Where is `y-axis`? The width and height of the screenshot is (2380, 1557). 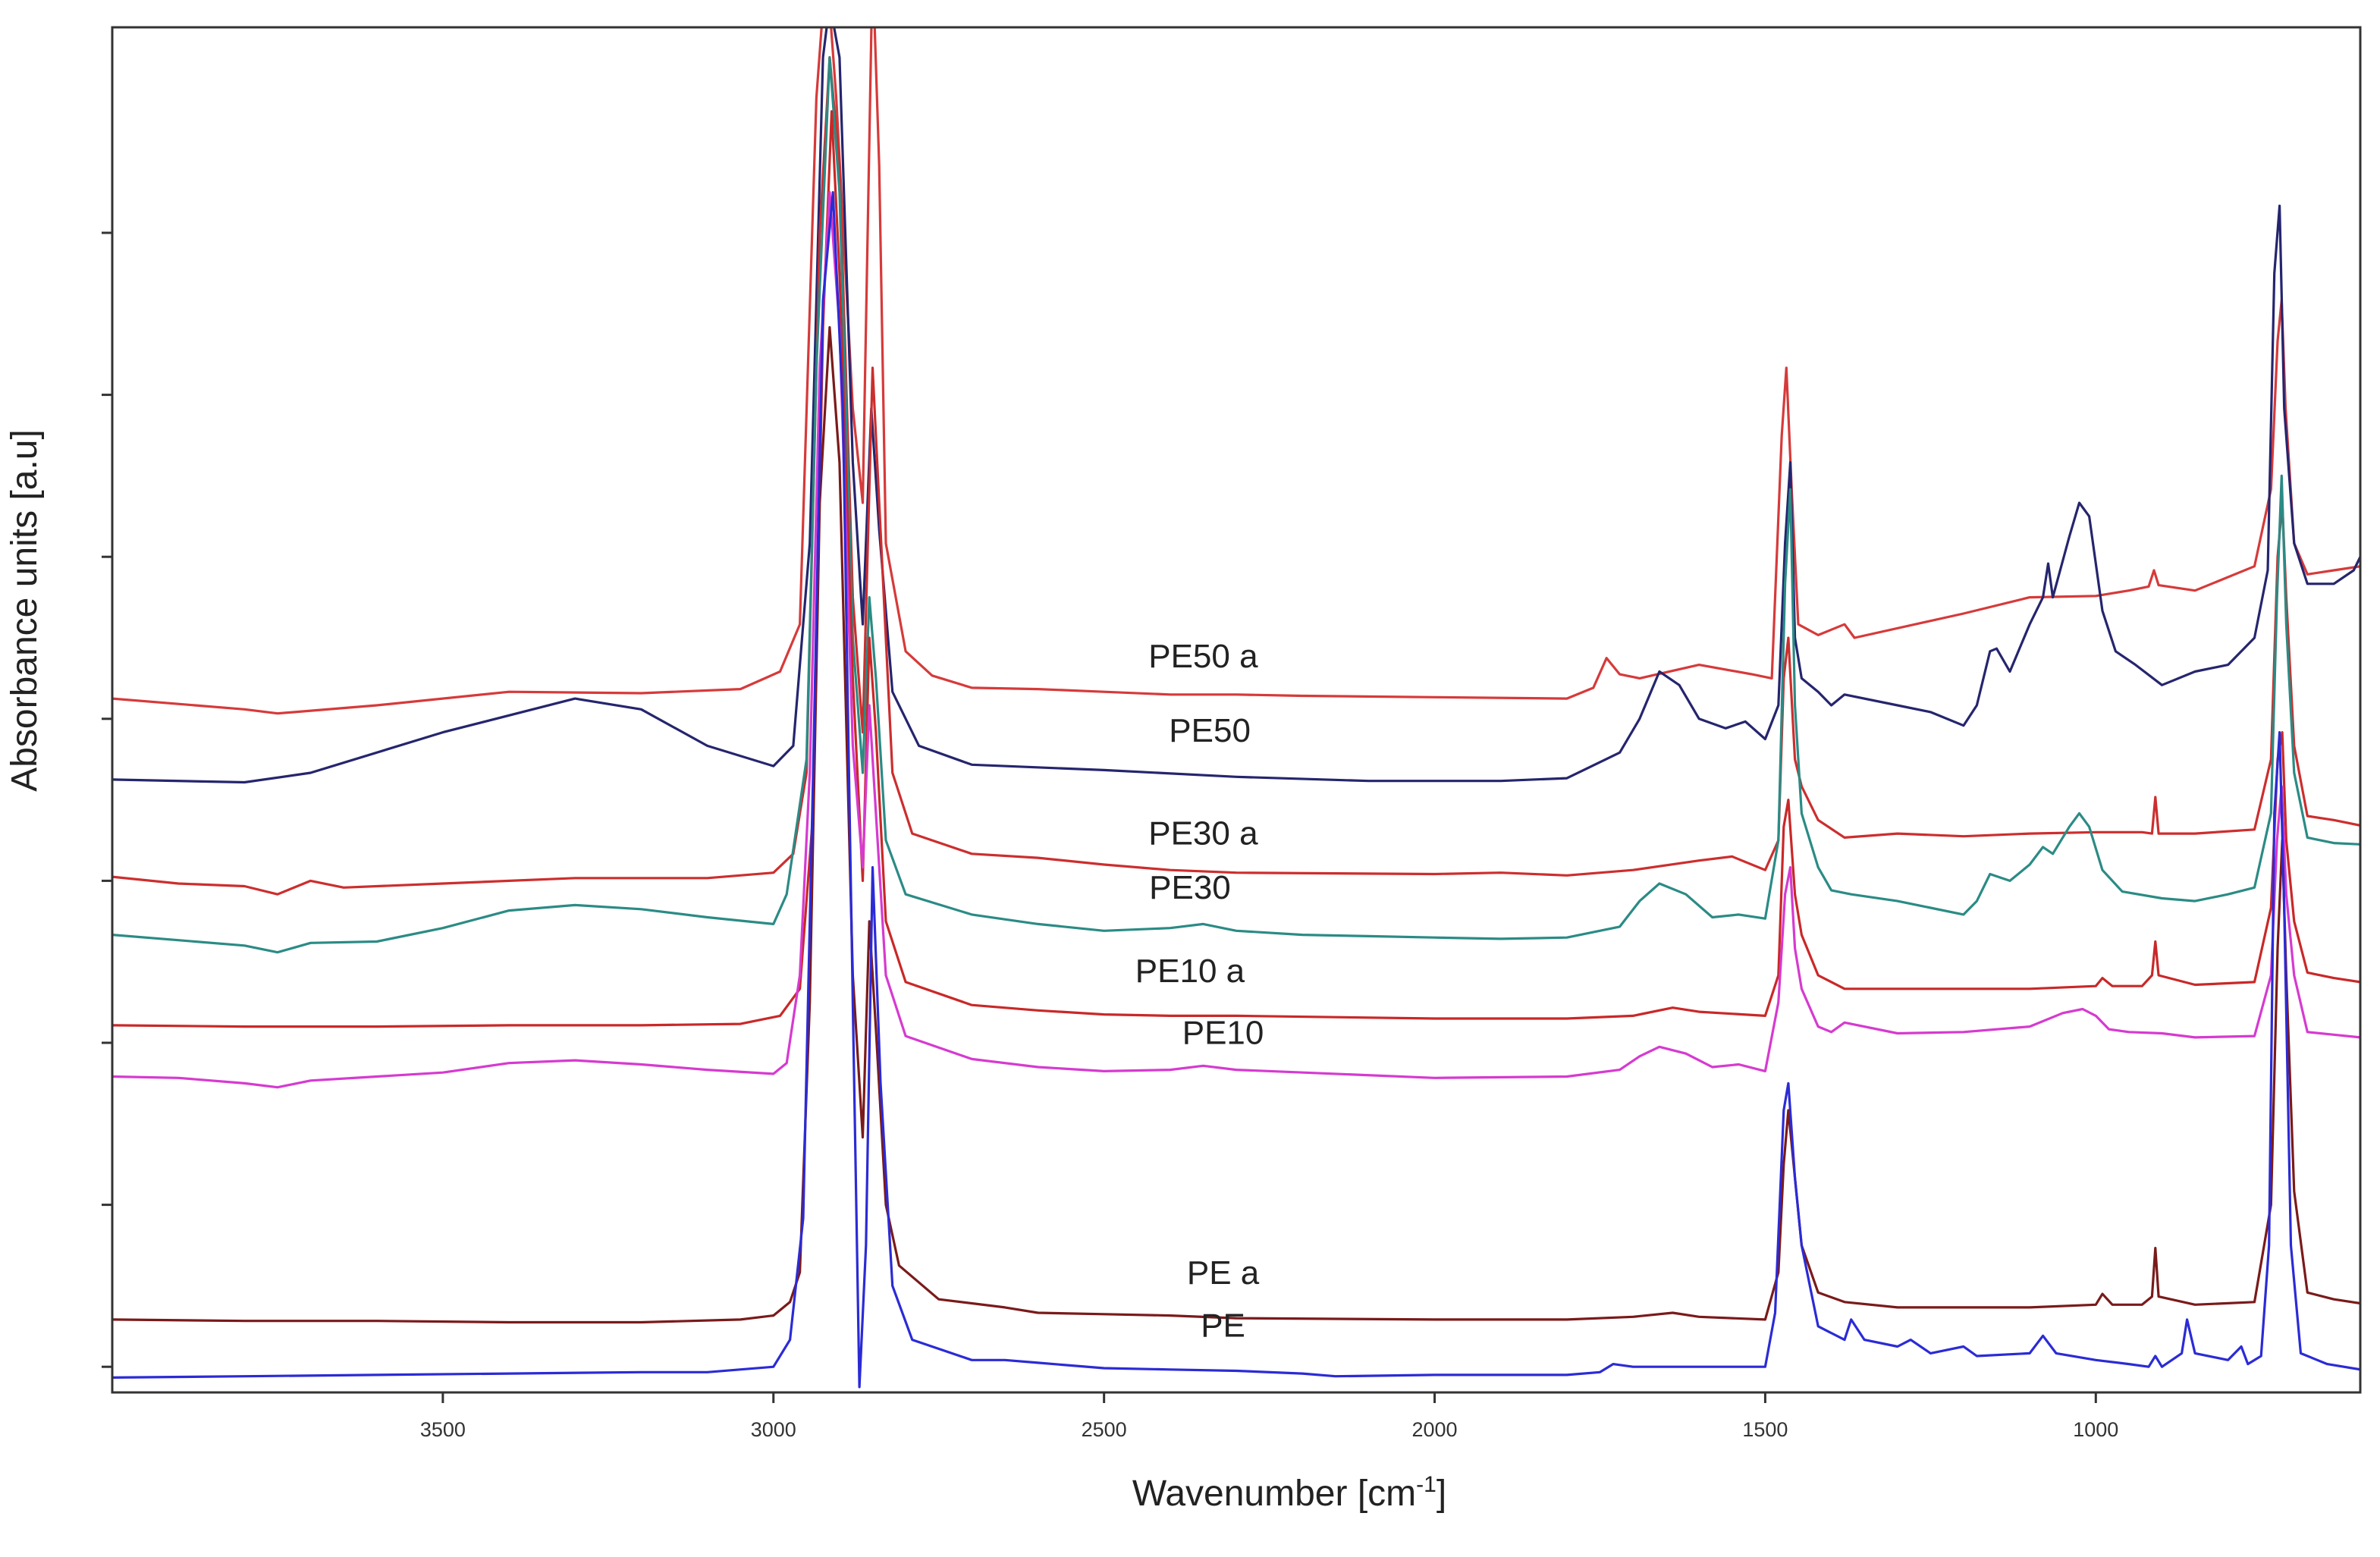
y-axis is located at coordinates (107, 800).